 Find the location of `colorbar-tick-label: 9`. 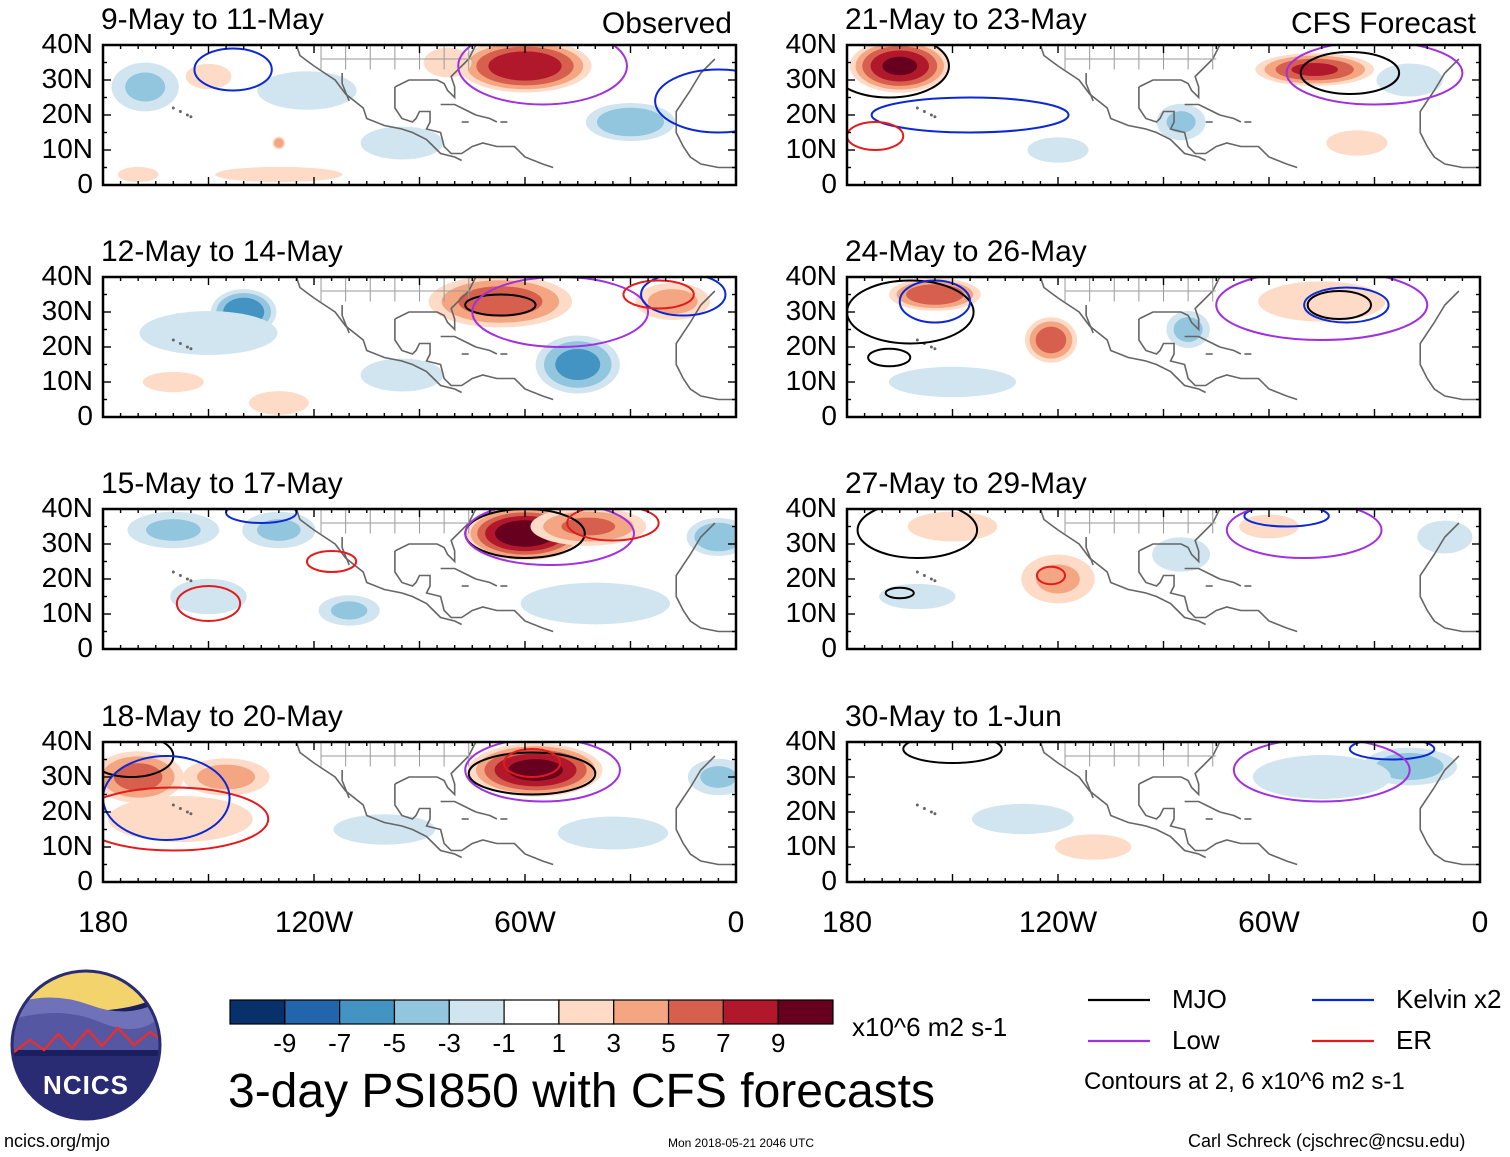

colorbar-tick-label: 9 is located at coordinates (778, 1043).